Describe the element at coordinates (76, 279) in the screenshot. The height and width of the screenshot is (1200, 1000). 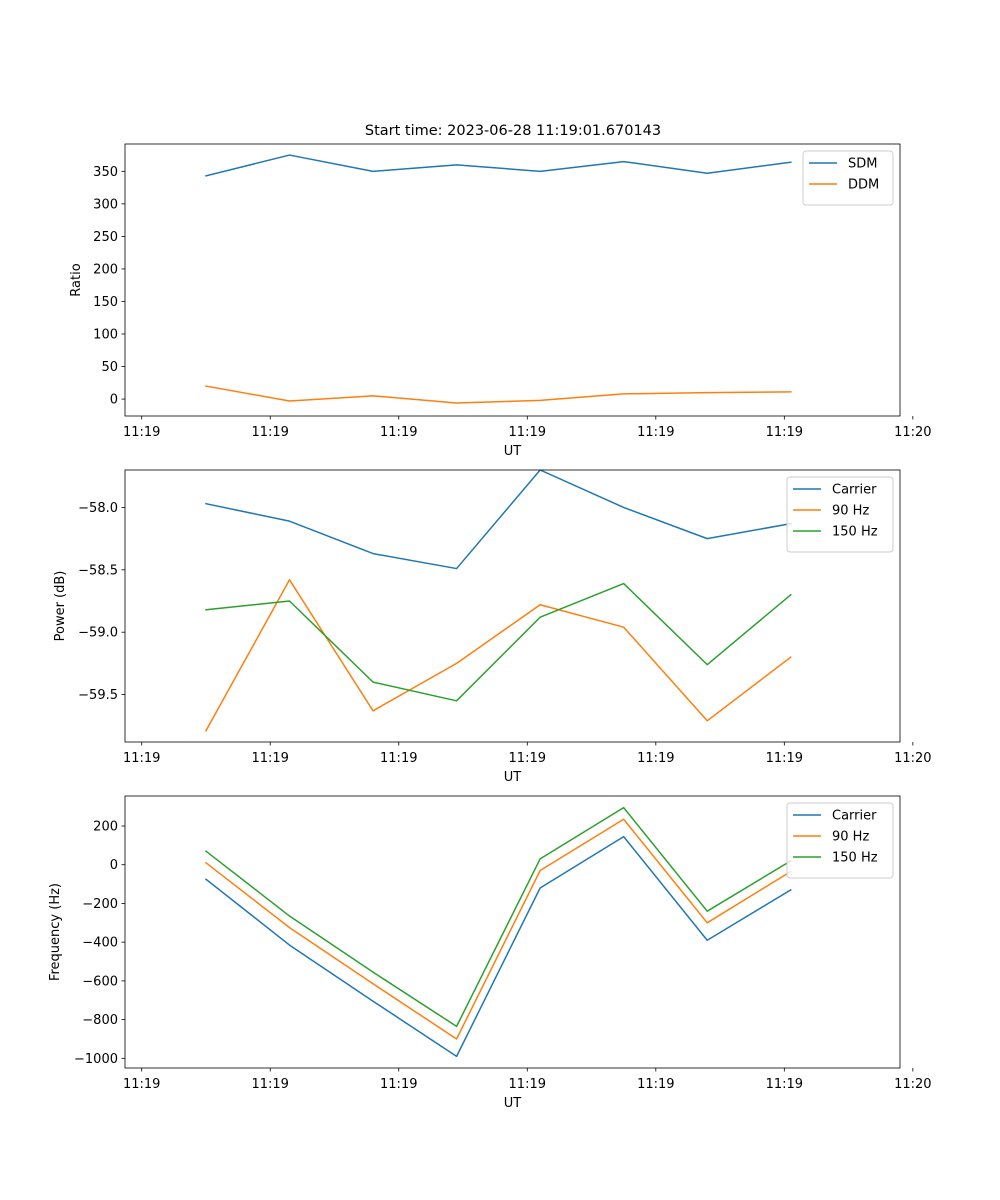
I see `y-axis-label: Ratio` at that location.